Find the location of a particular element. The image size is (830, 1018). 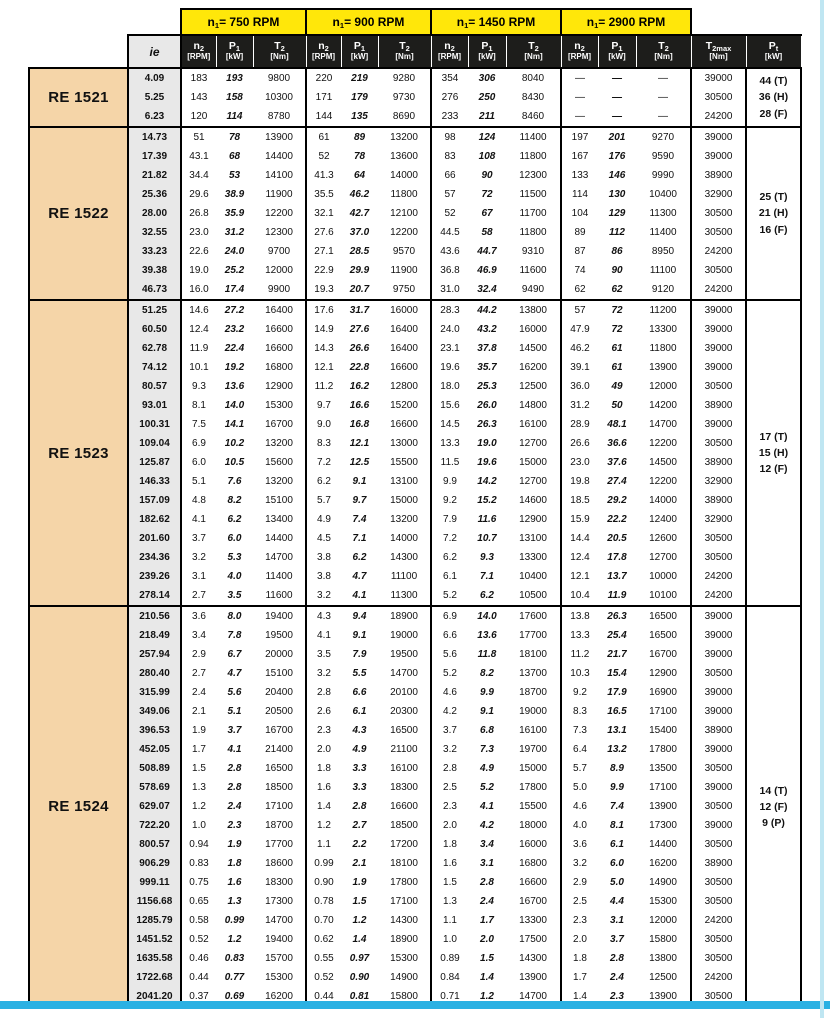

cell-n2: 0.94 is located at coordinates (198, 844).